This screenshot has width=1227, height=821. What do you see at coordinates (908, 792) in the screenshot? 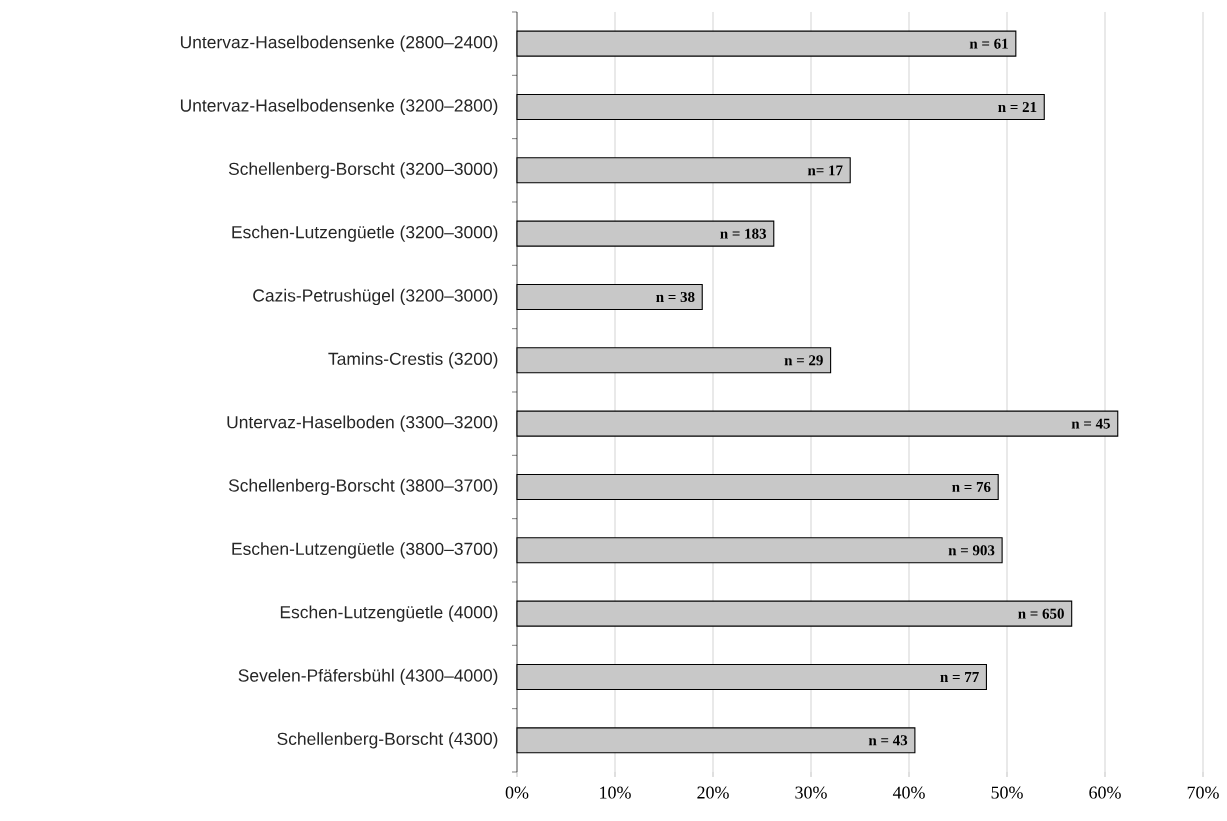
I see `x-tick-label: 40%` at bounding box center [908, 792].